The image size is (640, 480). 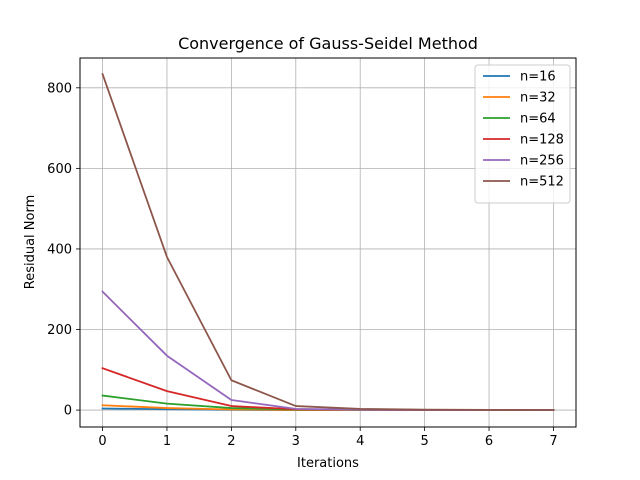 What do you see at coordinates (542, 161) in the screenshot?
I see `legend-label: n=256` at bounding box center [542, 161].